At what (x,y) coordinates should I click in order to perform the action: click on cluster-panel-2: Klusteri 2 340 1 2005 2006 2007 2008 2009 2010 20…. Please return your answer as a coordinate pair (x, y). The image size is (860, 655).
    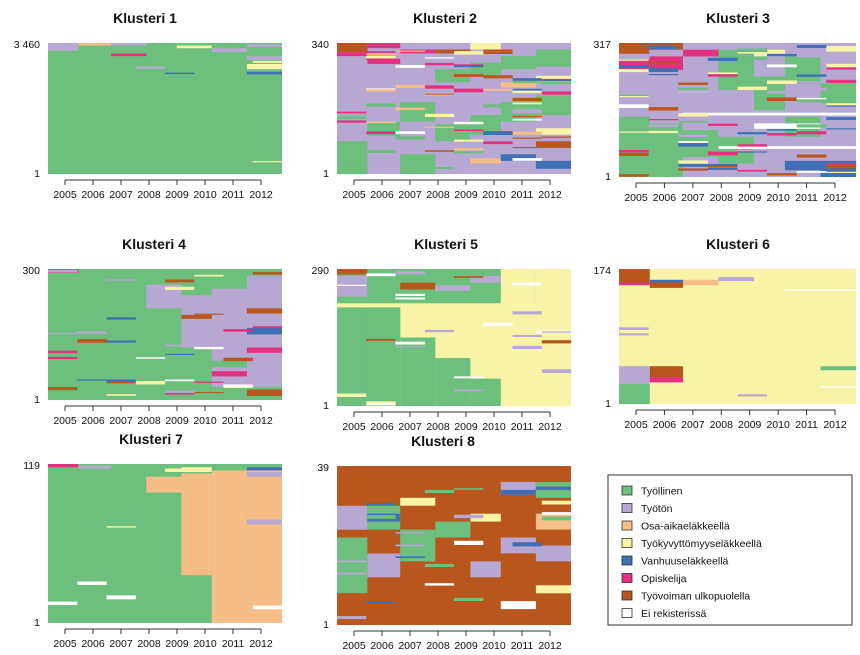
    Looking at the image, I should click on (441, 105).